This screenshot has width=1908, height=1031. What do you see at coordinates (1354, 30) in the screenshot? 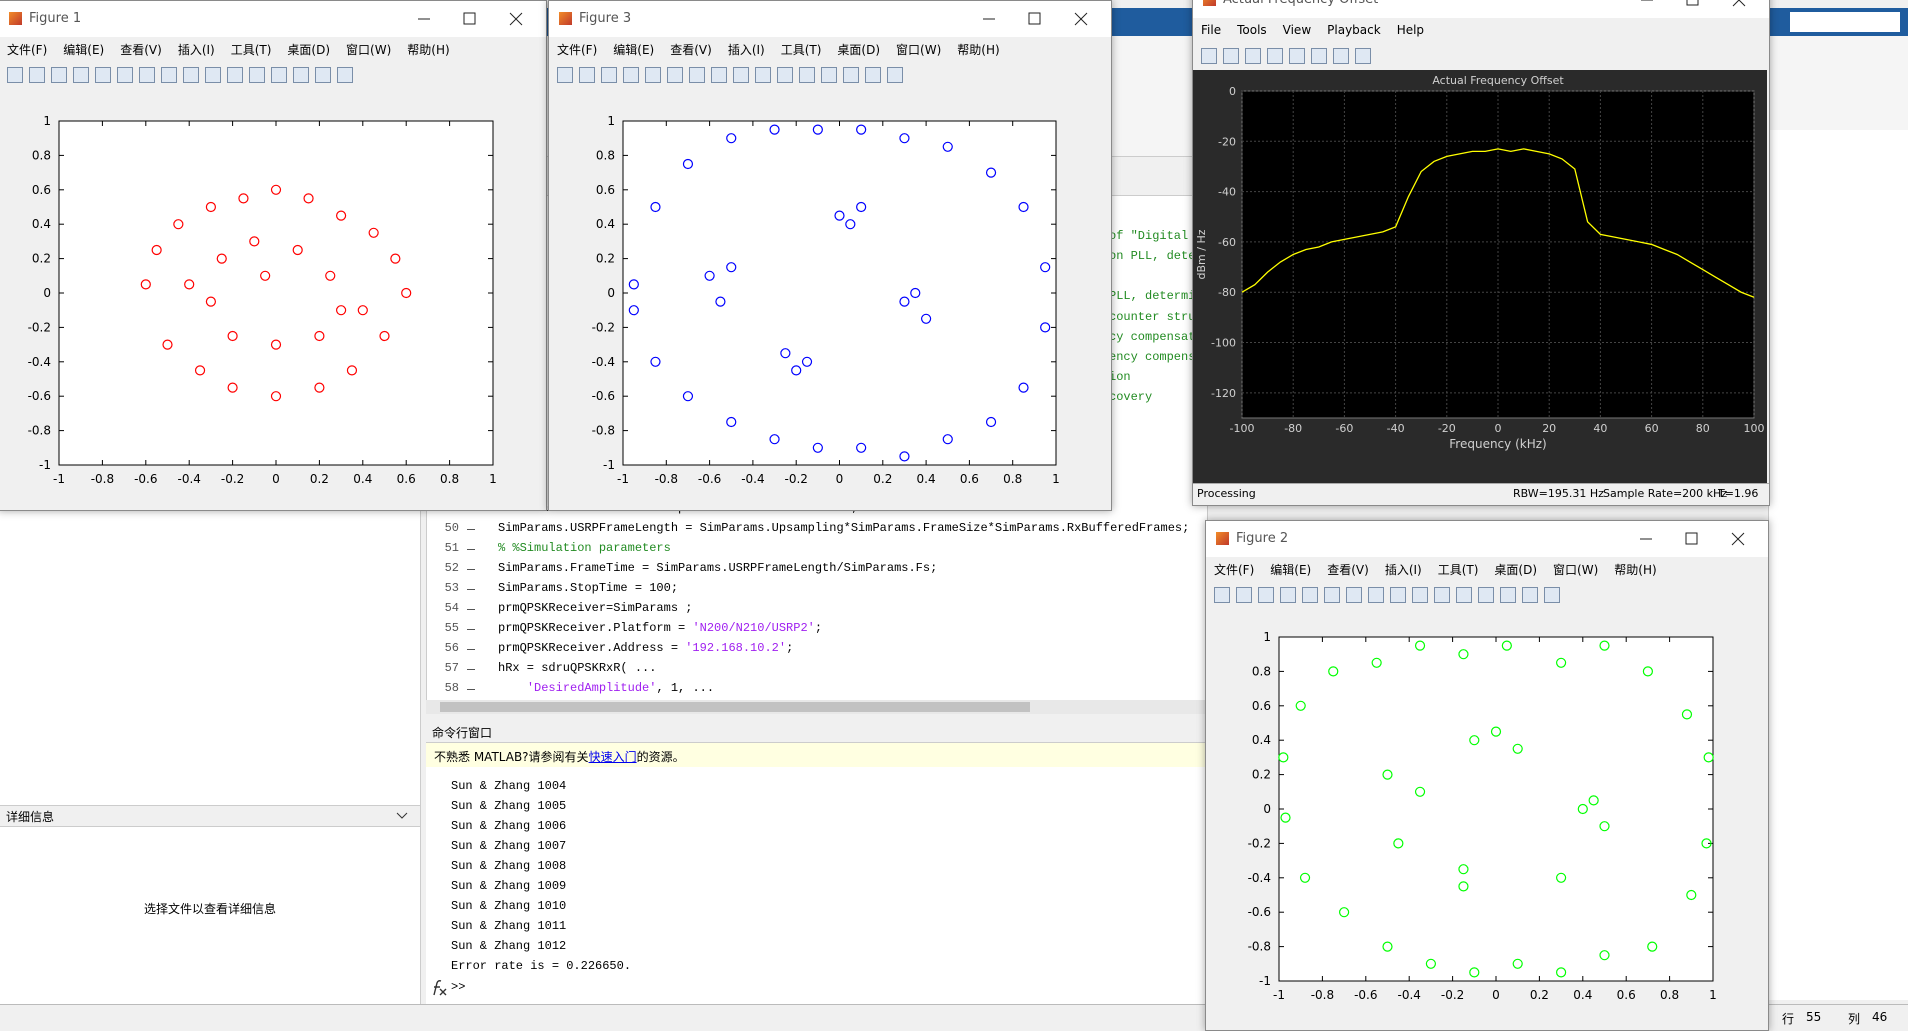
I see `menu-item: Playback` at bounding box center [1354, 30].